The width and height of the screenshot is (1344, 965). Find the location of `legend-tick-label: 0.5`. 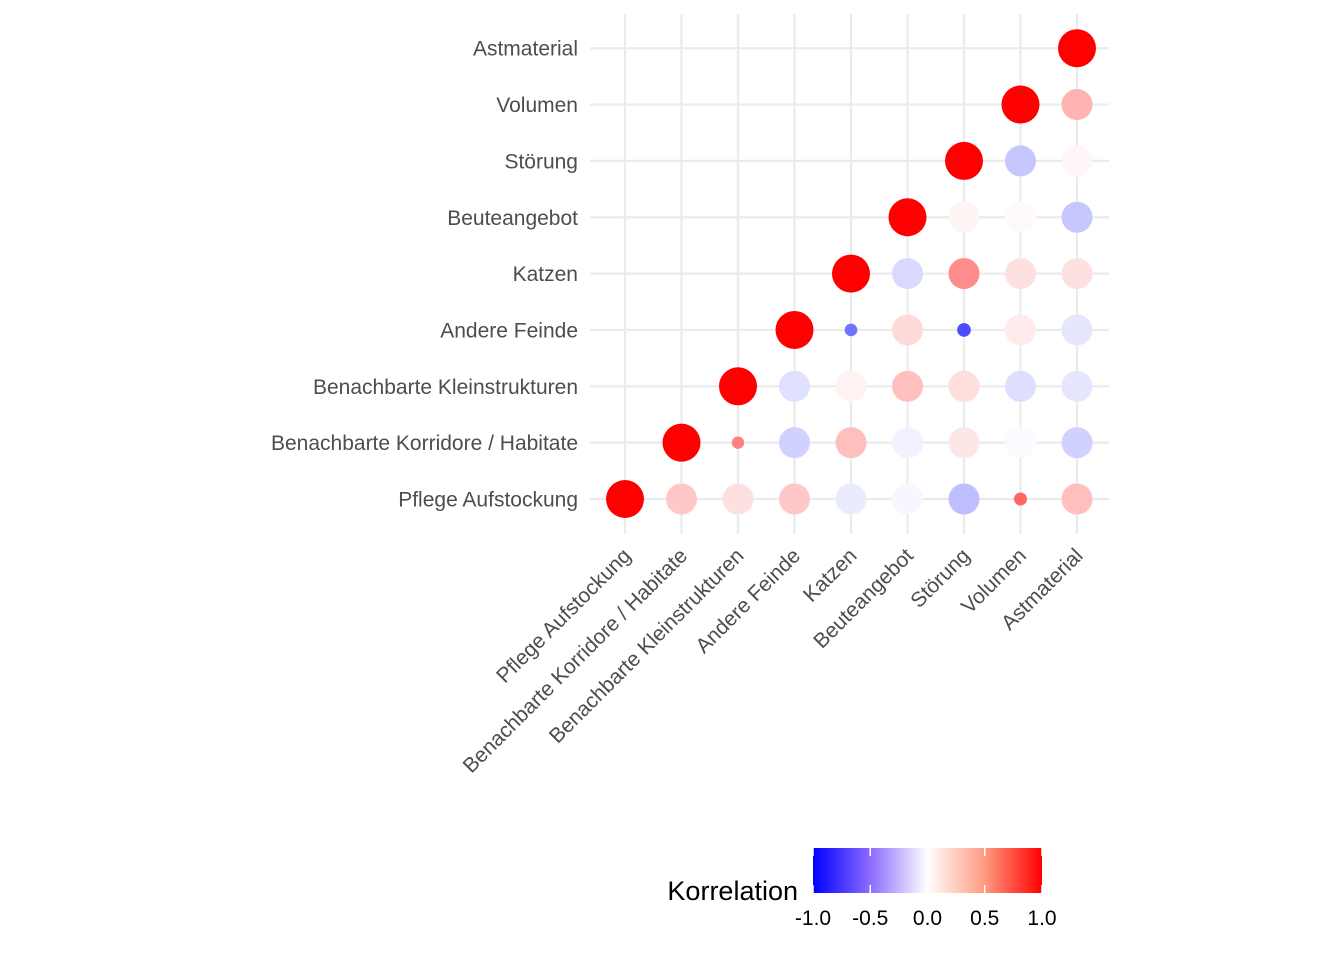

legend-tick-label: 0.5 is located at coordinates (984, 918).